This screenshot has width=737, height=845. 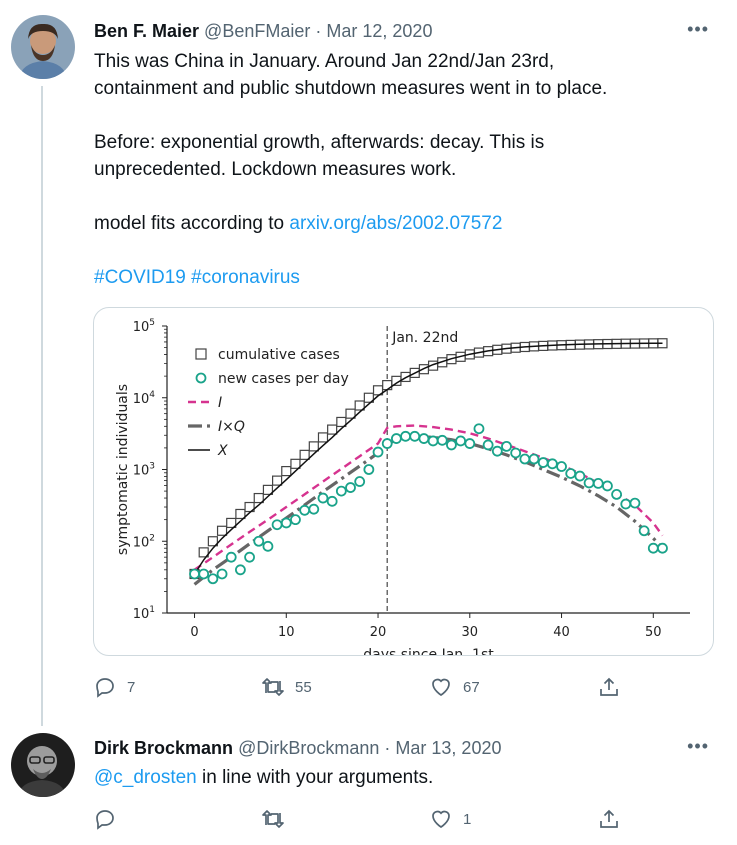 What do you see at coordinates (105, 820) in the screenshot?
I see `reply-icon` at bounding box center [105, 820].